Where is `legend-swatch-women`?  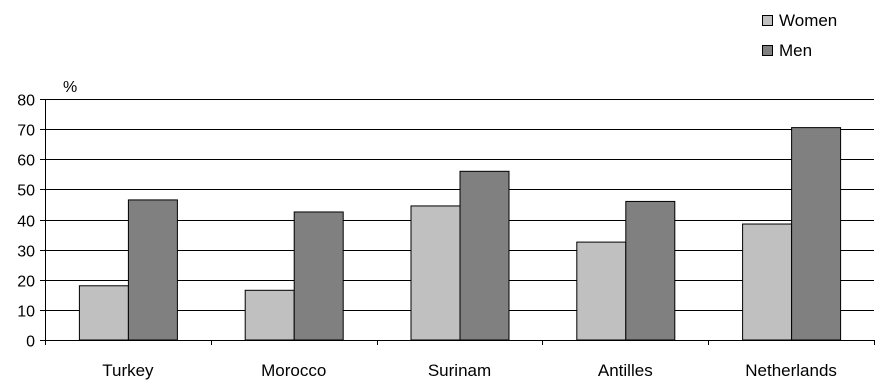
legend-swatch-women is located at coordinates (767, 20).